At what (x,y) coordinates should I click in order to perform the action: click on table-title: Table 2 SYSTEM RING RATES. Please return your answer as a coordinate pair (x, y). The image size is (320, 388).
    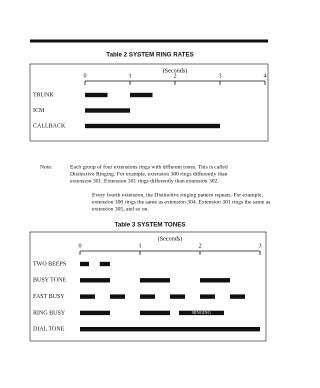
    Looking at the image, I should click on (149, 55).